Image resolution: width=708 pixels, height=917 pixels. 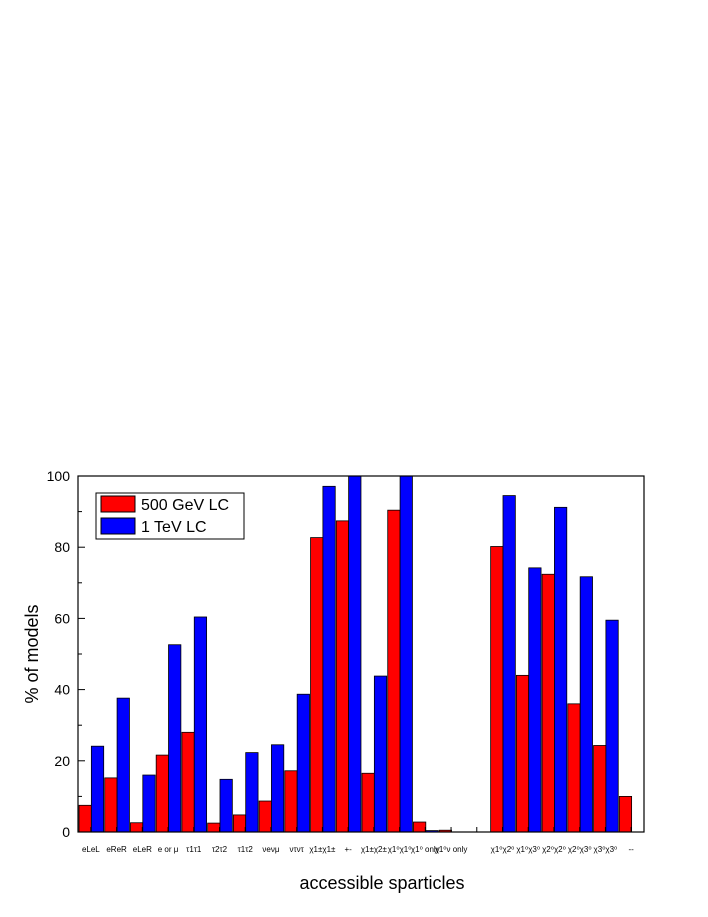 What do you see at coordinates (62, 618) in the screenshot?
I see `y-tick-label-60: 60` at bounding box center [62, 618].